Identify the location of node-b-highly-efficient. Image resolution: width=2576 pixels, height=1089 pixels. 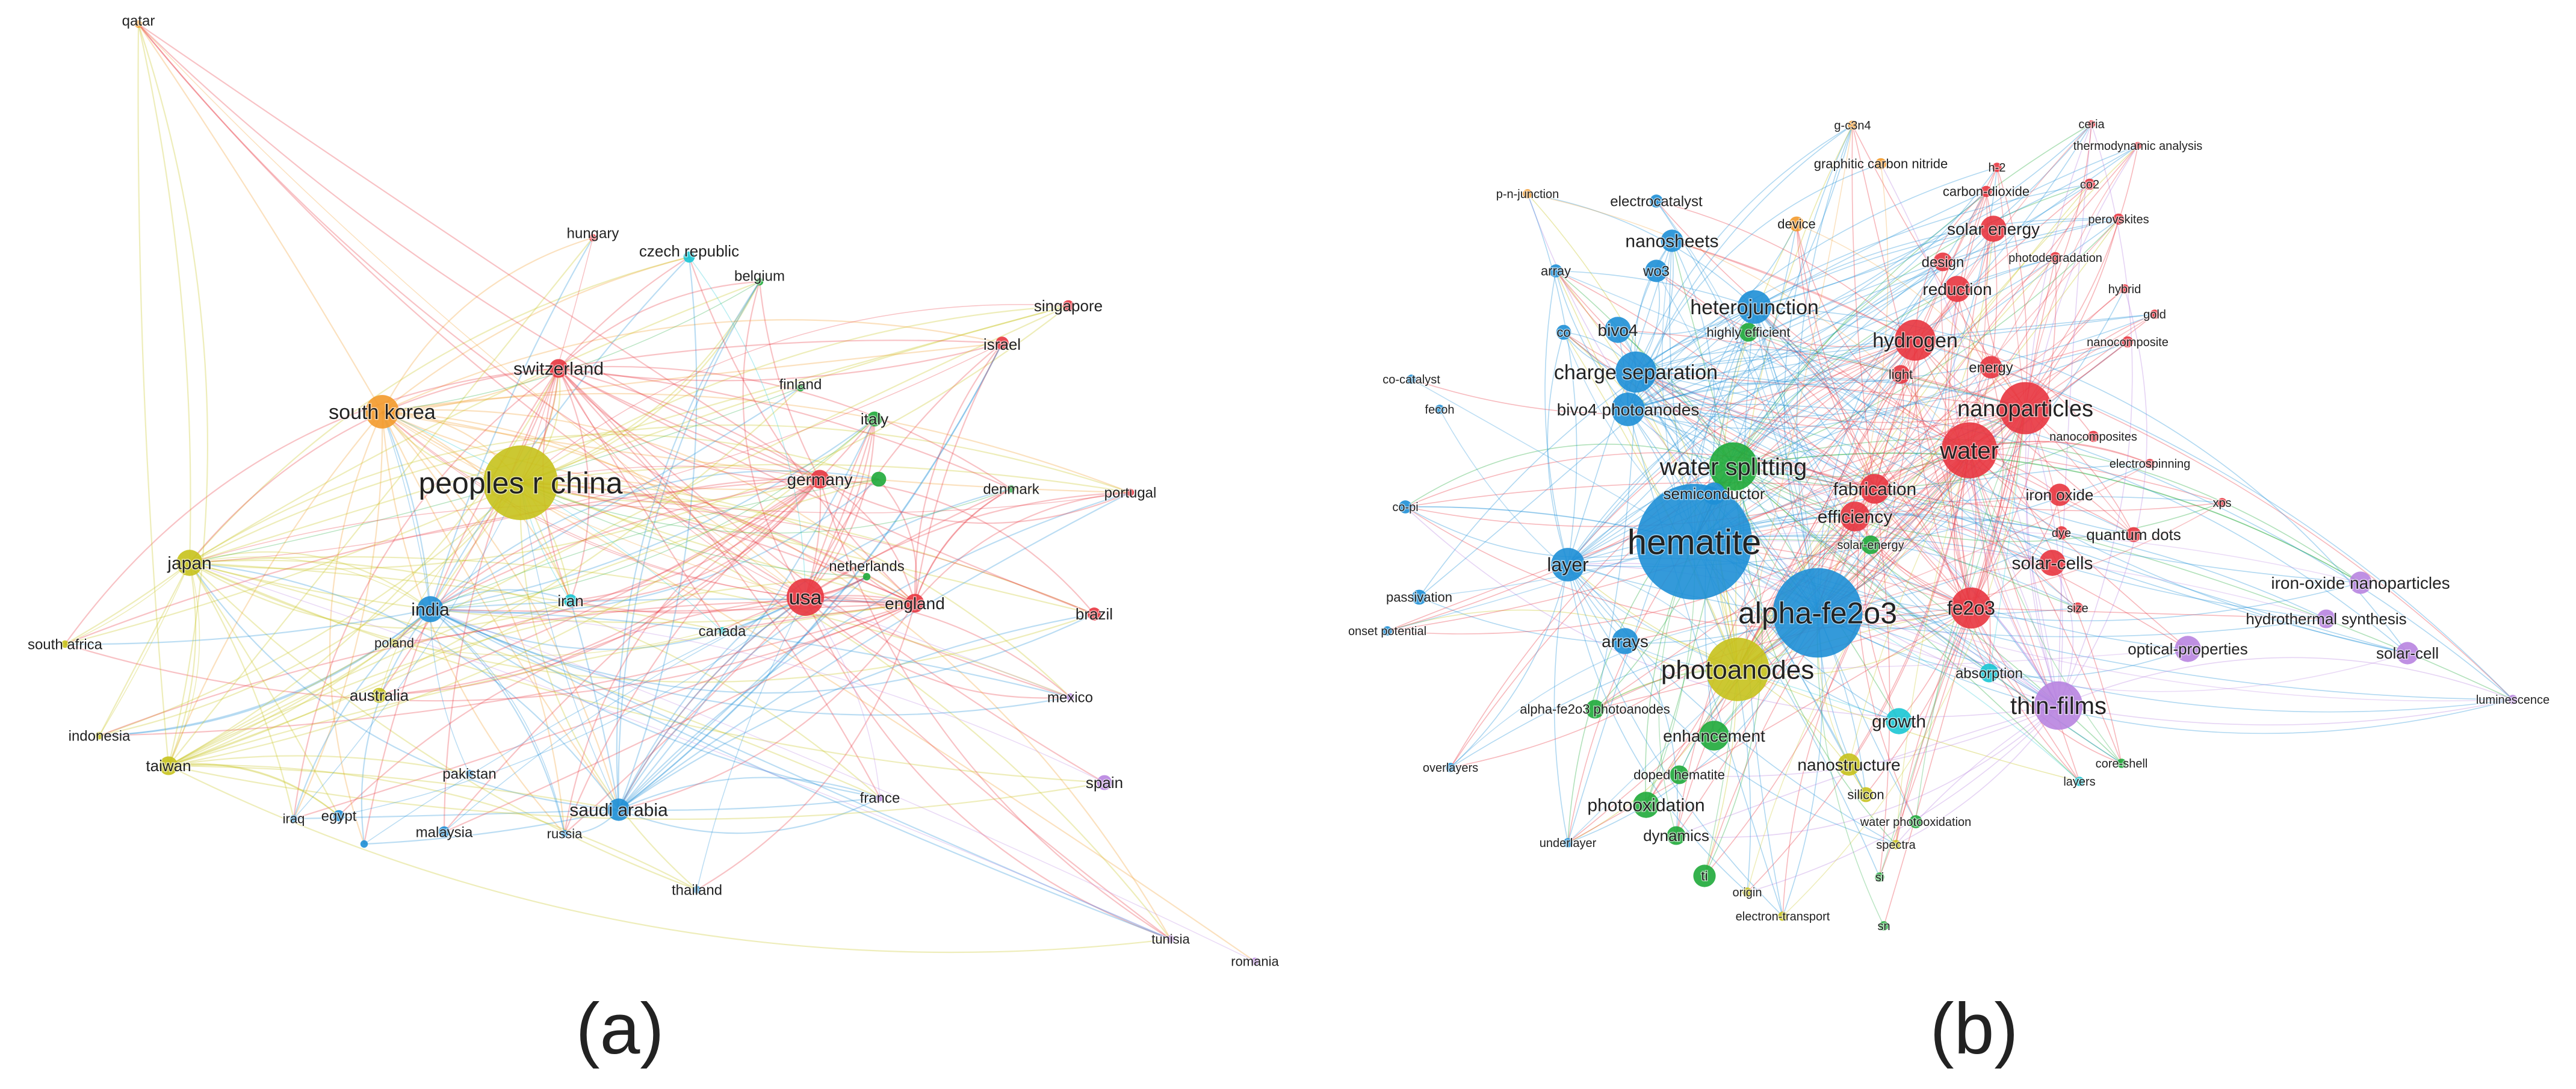
(1748, 333).